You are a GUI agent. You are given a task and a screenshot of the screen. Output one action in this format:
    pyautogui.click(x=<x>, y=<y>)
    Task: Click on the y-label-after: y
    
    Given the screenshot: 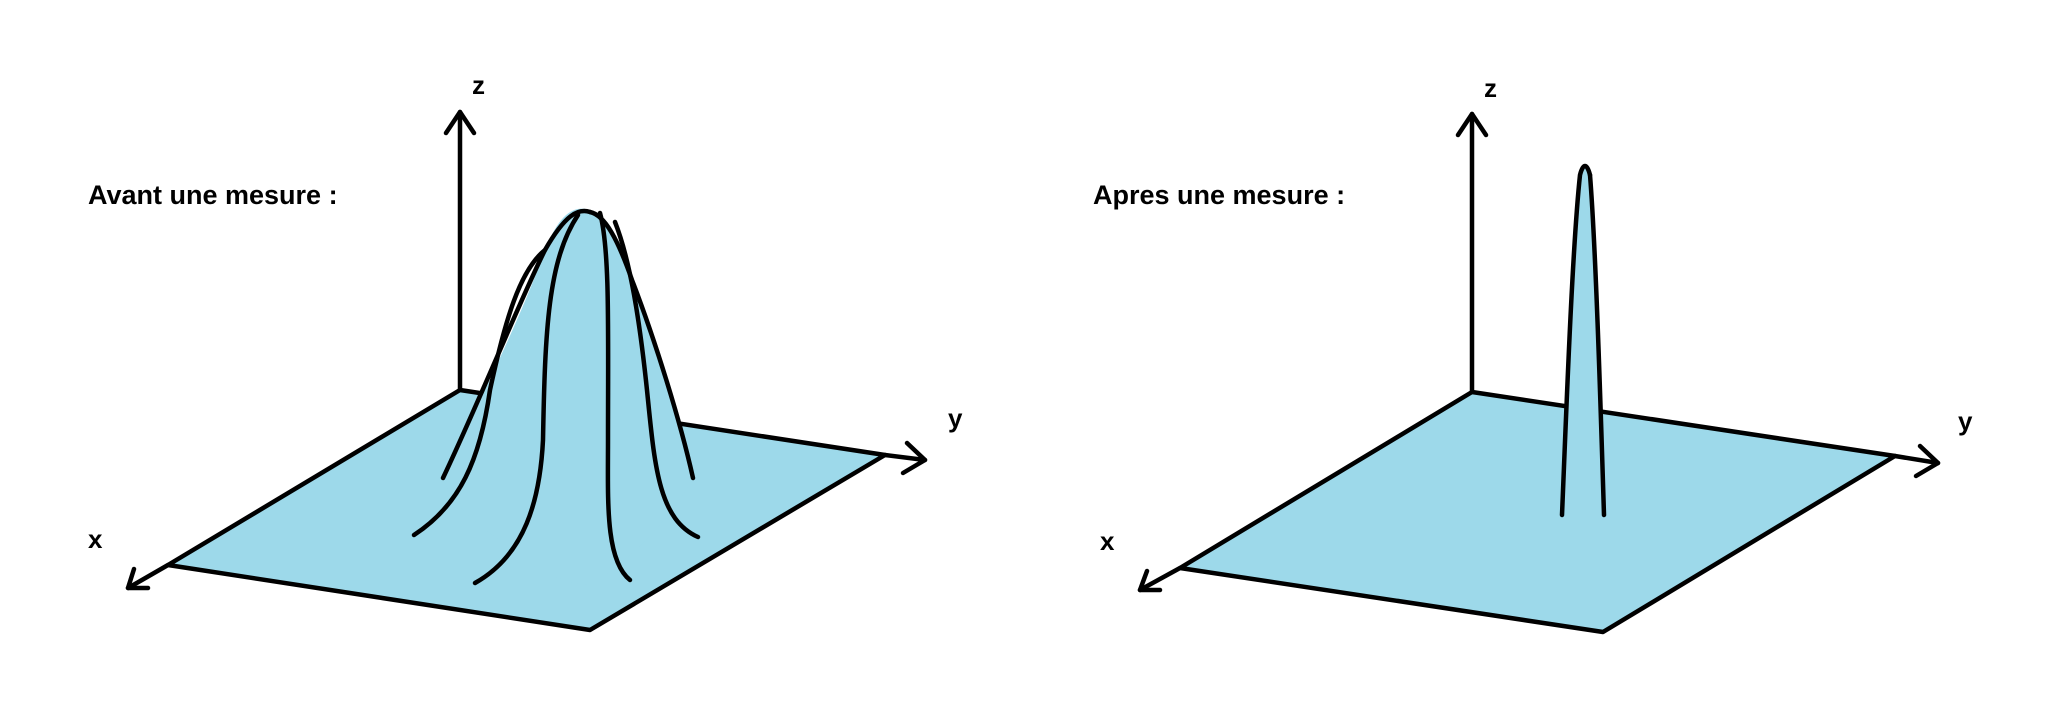 What is the action you would take?
    pyautogui.click(x=1965, y=421)
    